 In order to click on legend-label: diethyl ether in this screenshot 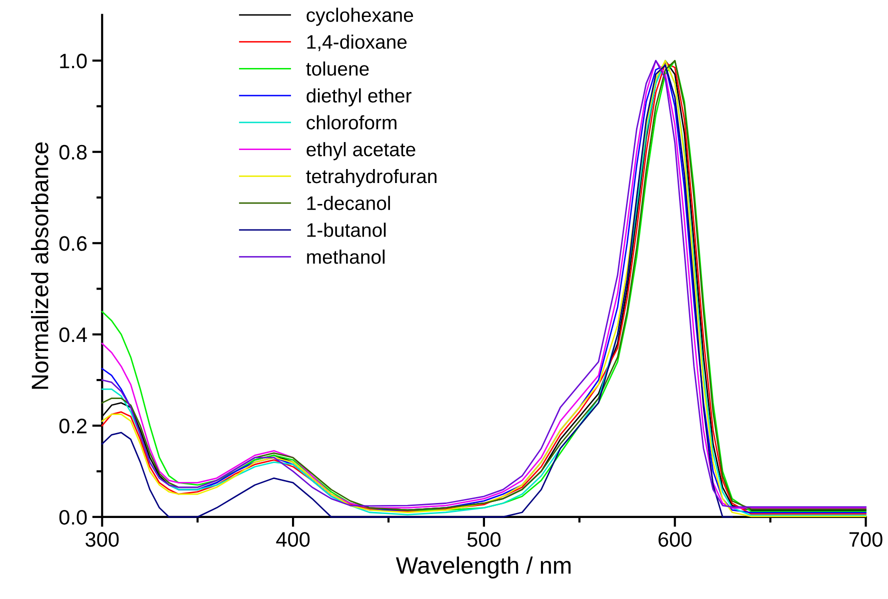, I will do `click(359, 97)`.